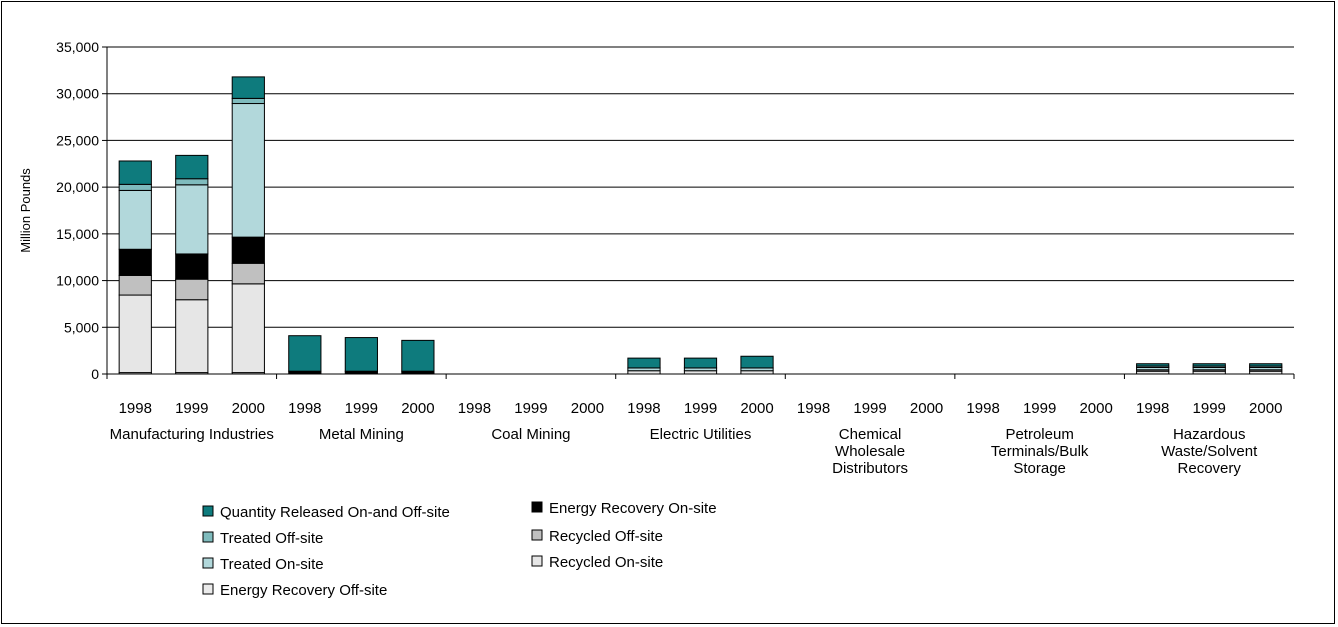 The image size is (1338, 627). I want to click on group-label: Manufacturing Industries, so click(192, 434).